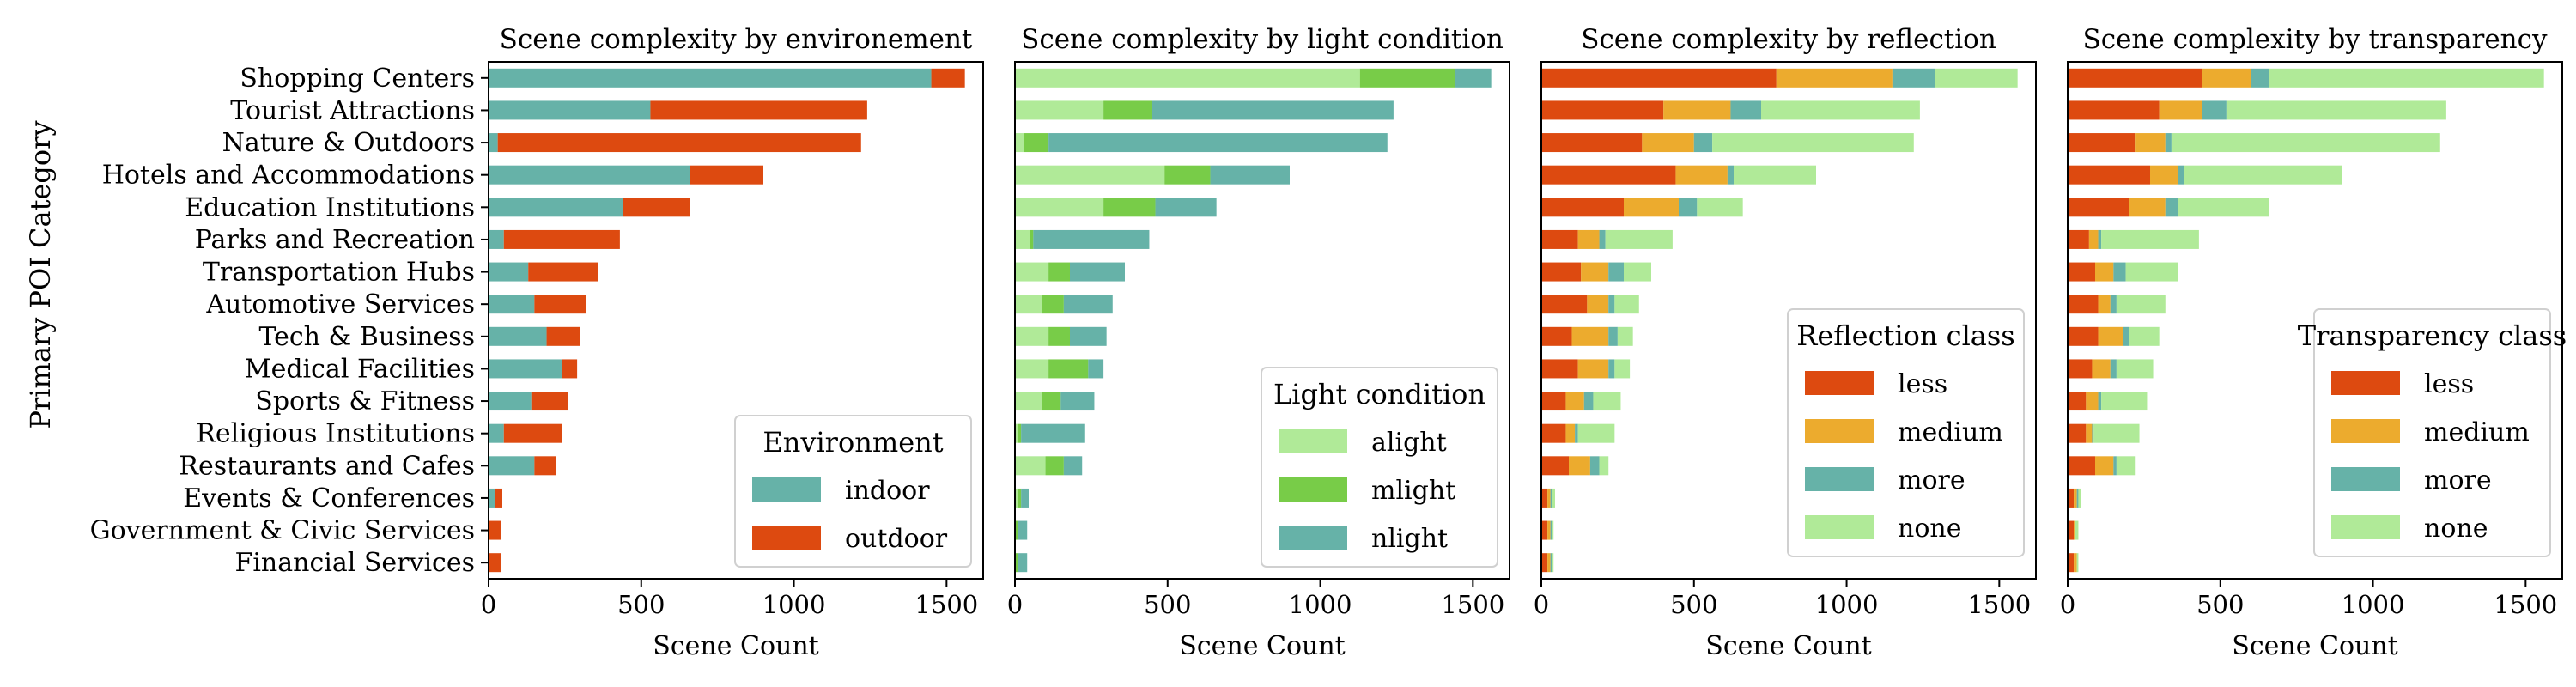  I want to click on x-tick-label: 1500, so click(946, 604).